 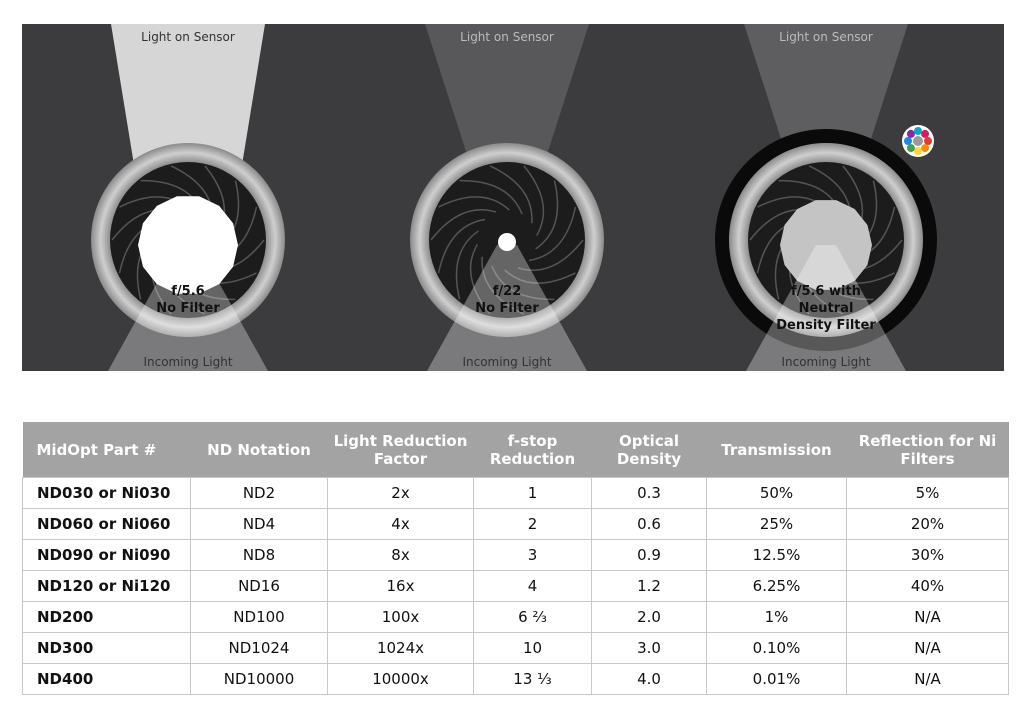 What do you see at coordinates (649, 586) in the screenshot?
I see `table-cell: 1.2` at bounding box center [649, 586].